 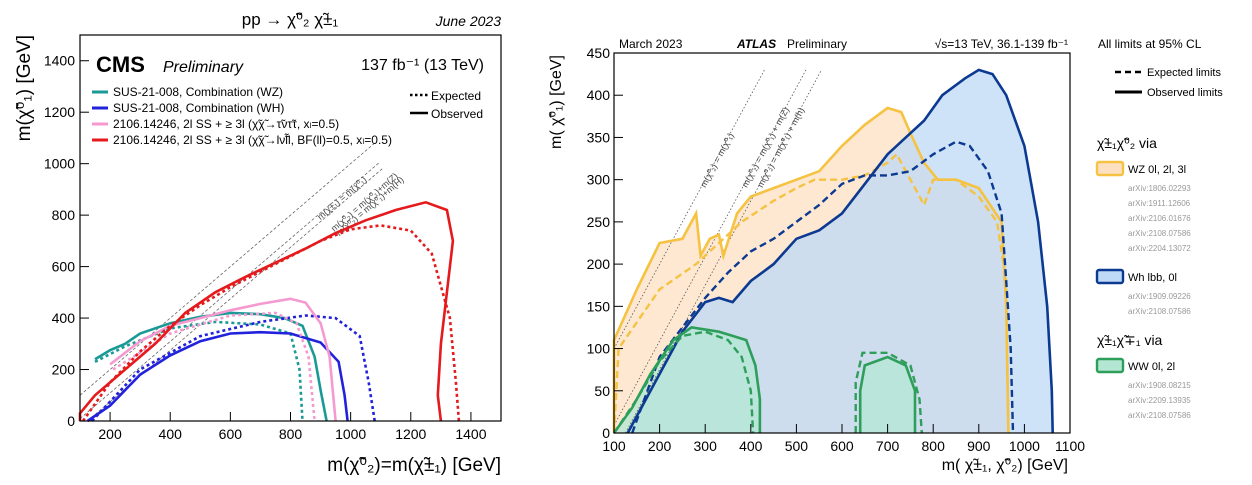 I want to click on cms-date: June 2023, so click(x=468, y=21).